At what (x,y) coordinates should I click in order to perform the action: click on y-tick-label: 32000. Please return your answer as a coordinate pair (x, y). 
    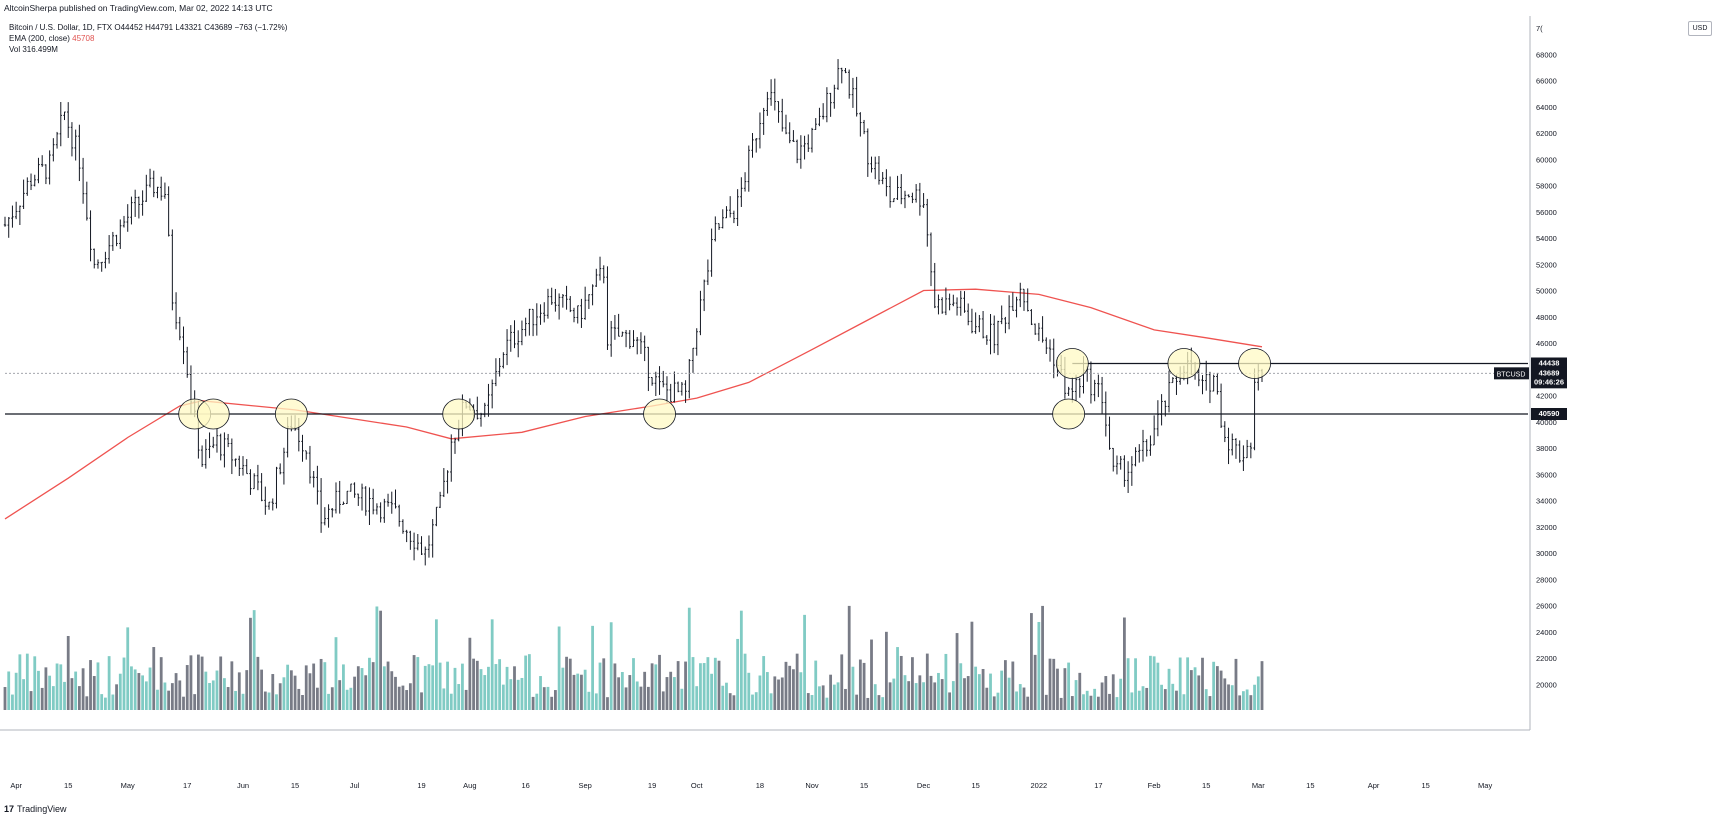
    Looking at the image, I should click on (1546, 527).